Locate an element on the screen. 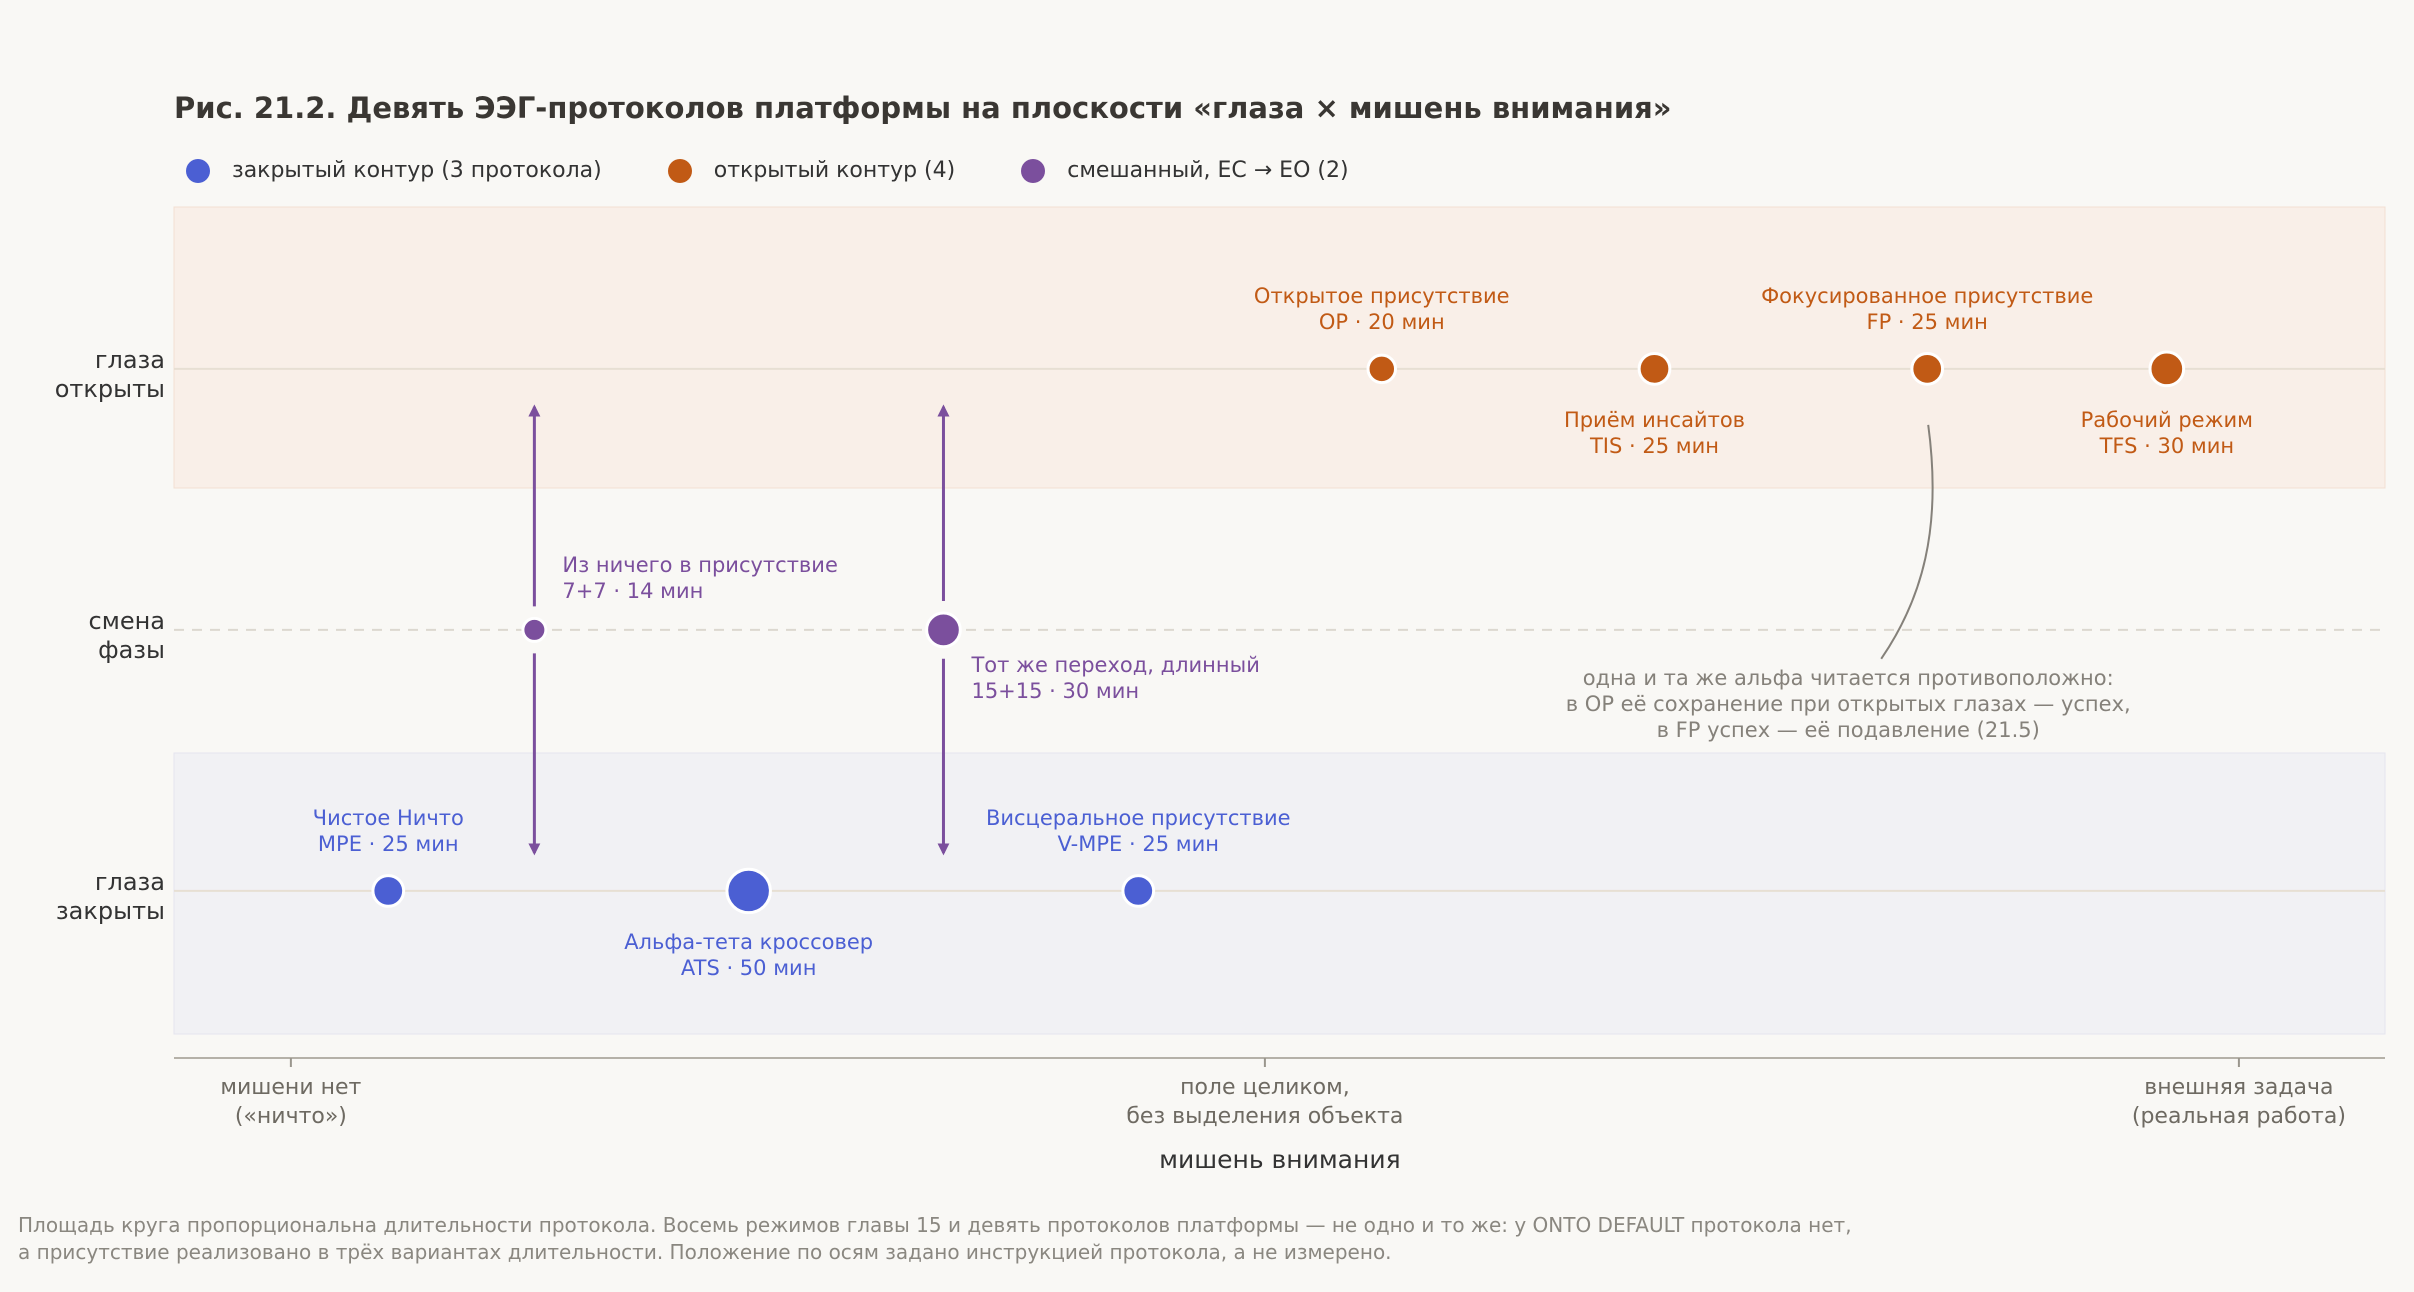  legend-item: открытый контур (4) is located at coordinates (805, 170).